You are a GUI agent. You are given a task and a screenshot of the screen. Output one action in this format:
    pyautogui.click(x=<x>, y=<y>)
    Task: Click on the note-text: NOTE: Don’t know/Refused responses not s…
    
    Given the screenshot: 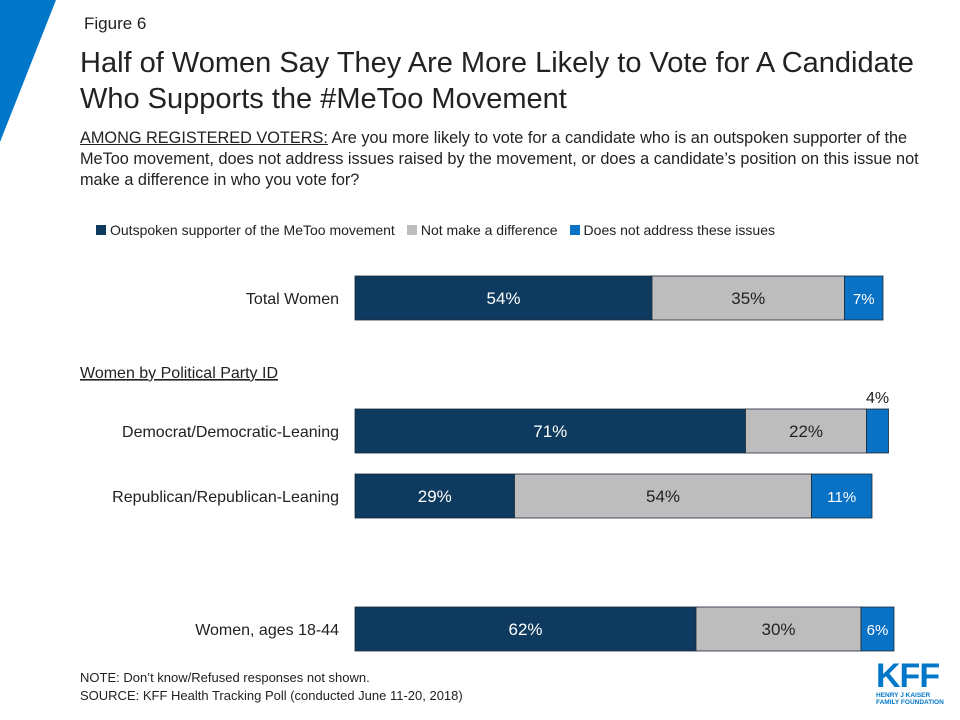 What is the action you would take?
    pyautogui.click(x=225, y=677)
    